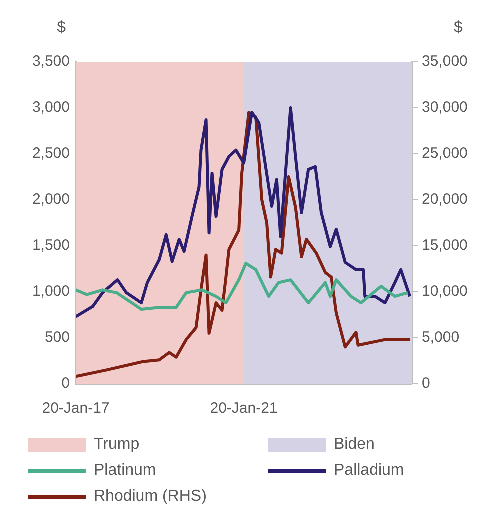  Describe the element at coordinates (51, 199) in the screenshot. I see `y-tick-label: 2,000` at that location.